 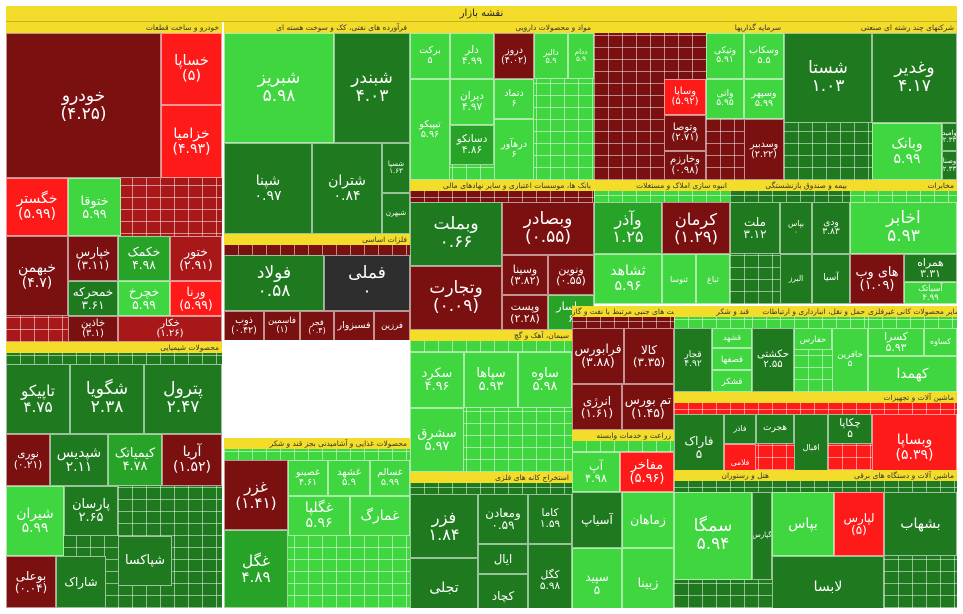 What do you see at coordinates (279, 88) in the screenshot?
I see `stock-tile: شبریز ۵.۹۸` at bounding box center [279, 88].